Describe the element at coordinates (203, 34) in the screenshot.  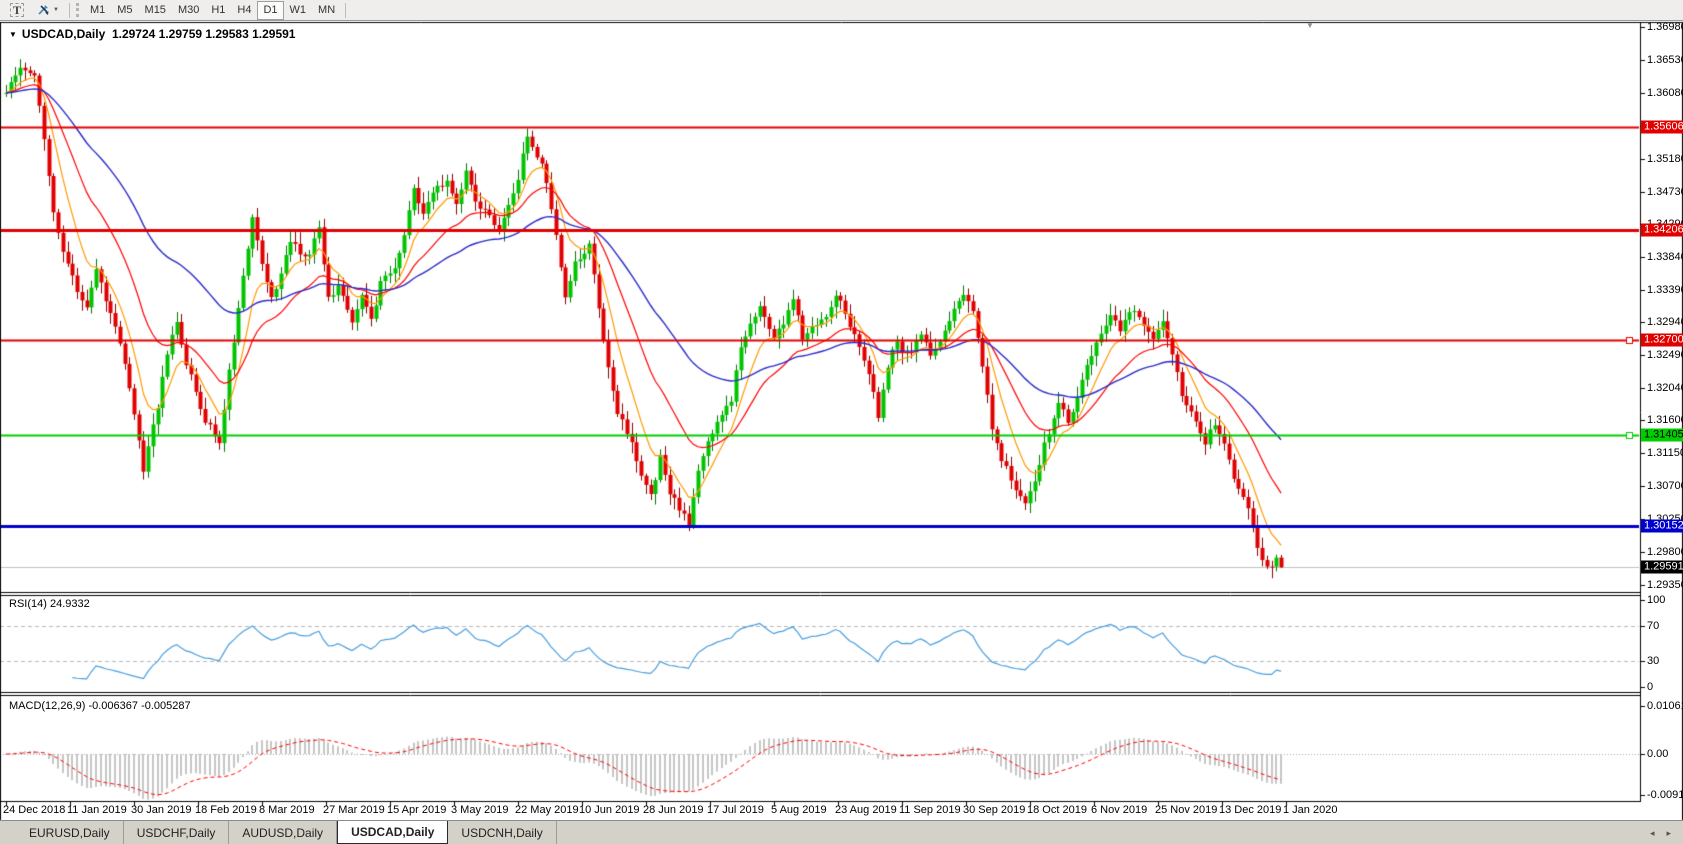
I see `ohlc-values: 1.29724 1.29759 1.29583 1.29591` at that location.